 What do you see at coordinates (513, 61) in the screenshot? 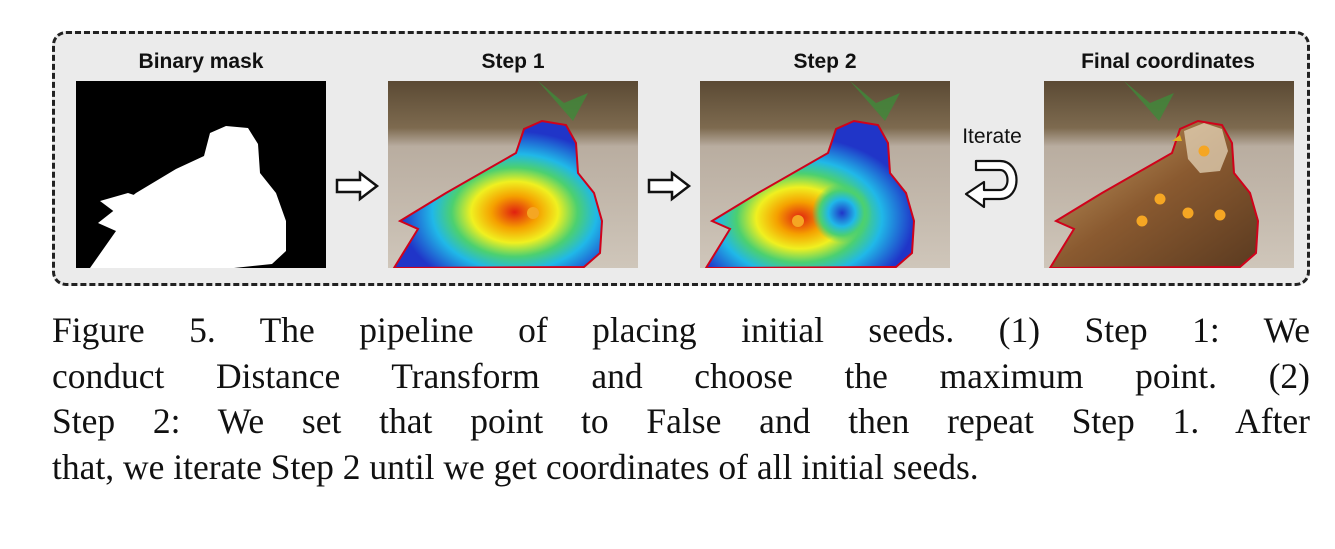
I see `stage-title-step-1: Step 1` at bounding box center [513, 61].